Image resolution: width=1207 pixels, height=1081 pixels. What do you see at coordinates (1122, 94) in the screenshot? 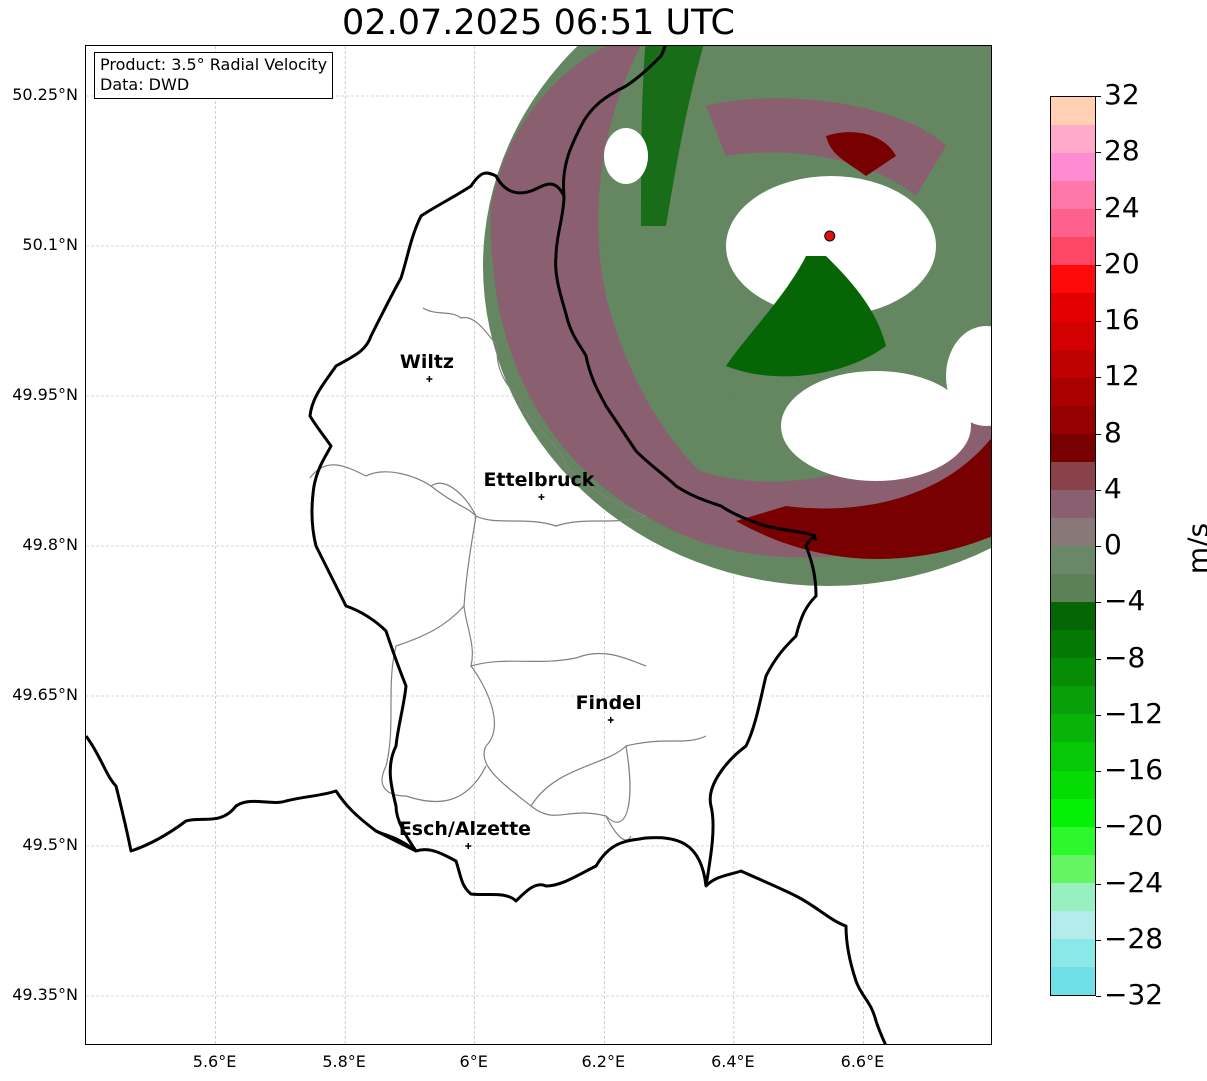
I see `colorbar-tick-label: 32` at bounding box center [1122, 94].